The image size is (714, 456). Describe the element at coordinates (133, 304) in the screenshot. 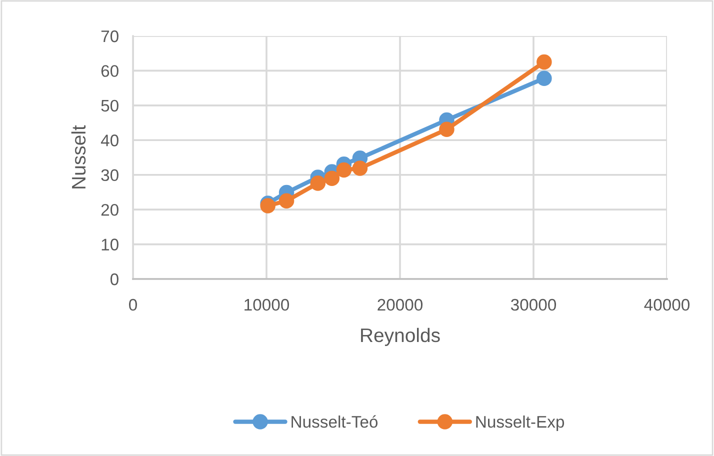

I see `x-tick-label: 0` at that location.